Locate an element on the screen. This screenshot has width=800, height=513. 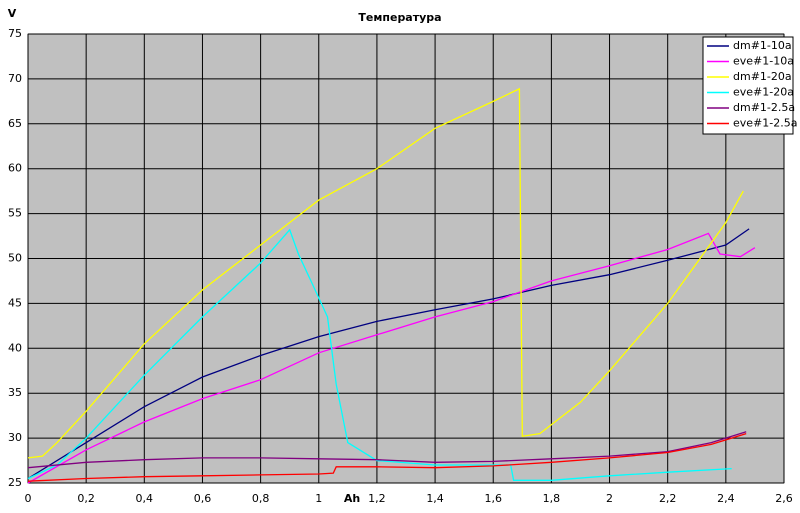
x-tick-label: 1,2 is located at coordinates (377, 498).